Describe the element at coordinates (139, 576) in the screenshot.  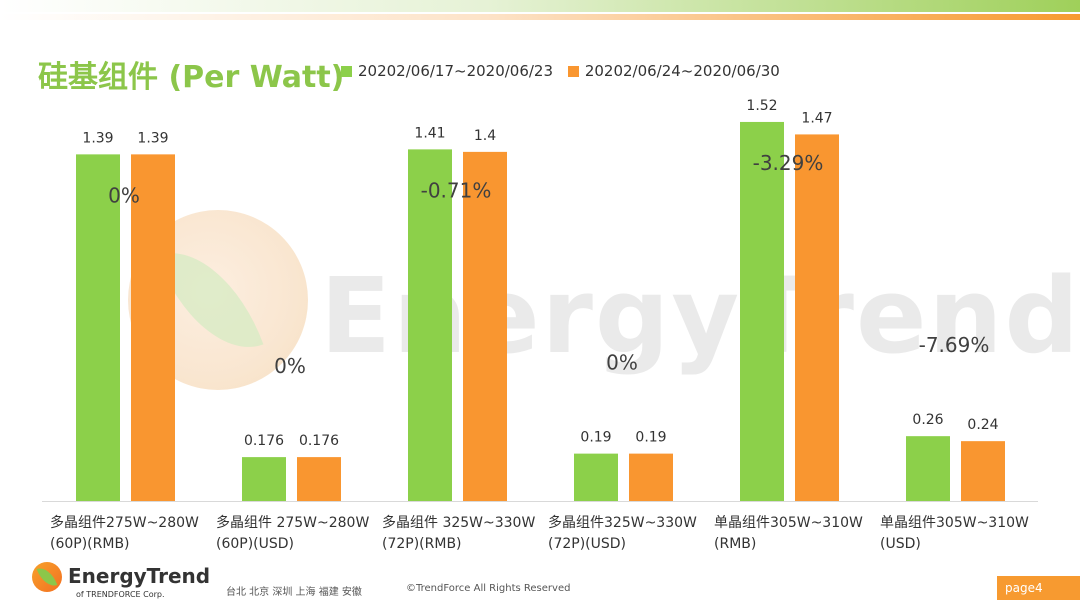
I see `logo-name: EnergyTrend` at that location.